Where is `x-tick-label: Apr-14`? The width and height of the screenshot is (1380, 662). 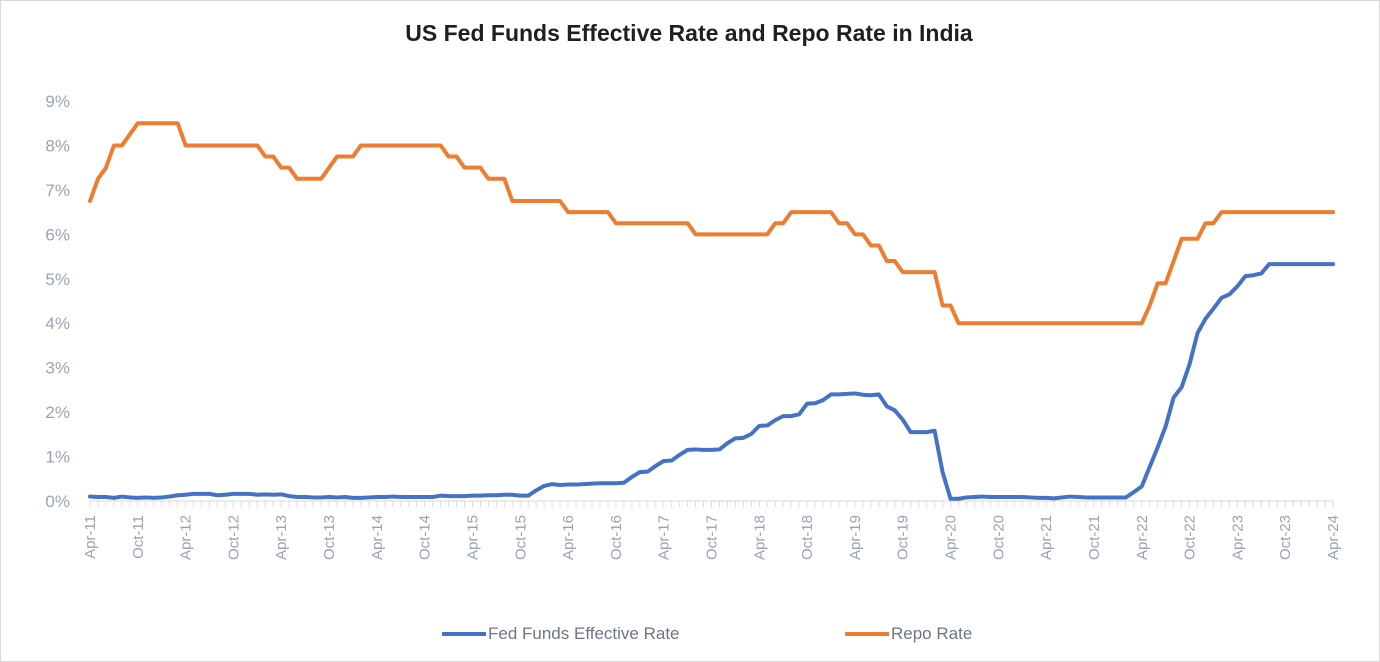
x-tick-label: Apr-14 is located at coordinates (377, 537).